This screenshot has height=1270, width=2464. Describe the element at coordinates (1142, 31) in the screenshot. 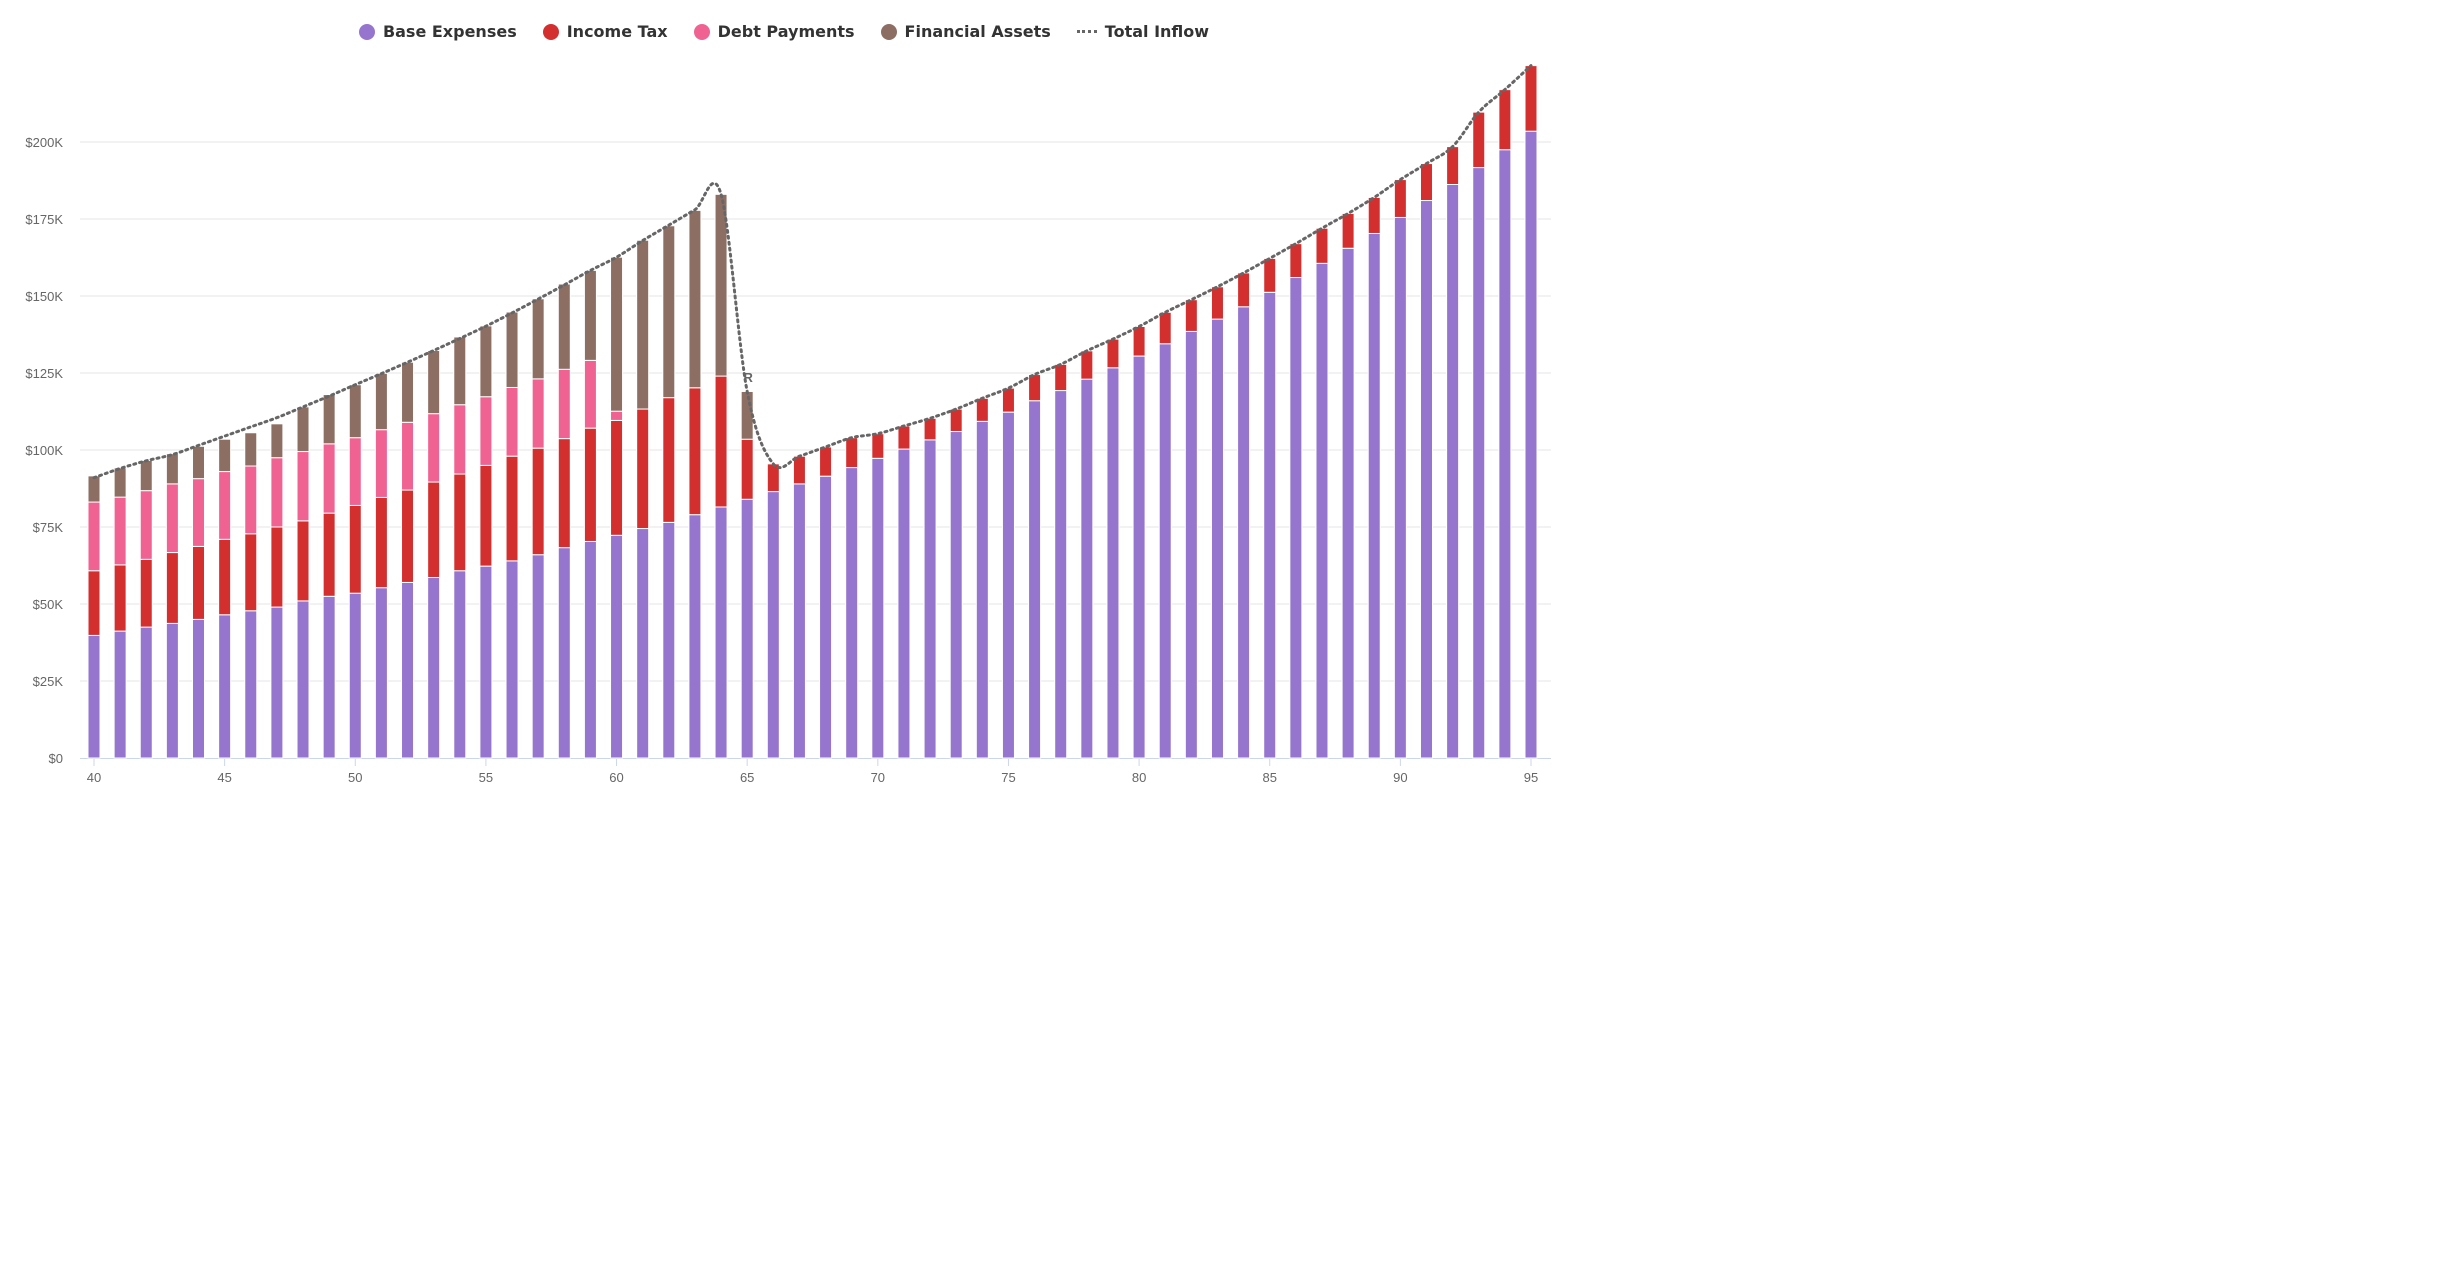

I see `legend-item-total-inflow: Total Inflow` at that location.